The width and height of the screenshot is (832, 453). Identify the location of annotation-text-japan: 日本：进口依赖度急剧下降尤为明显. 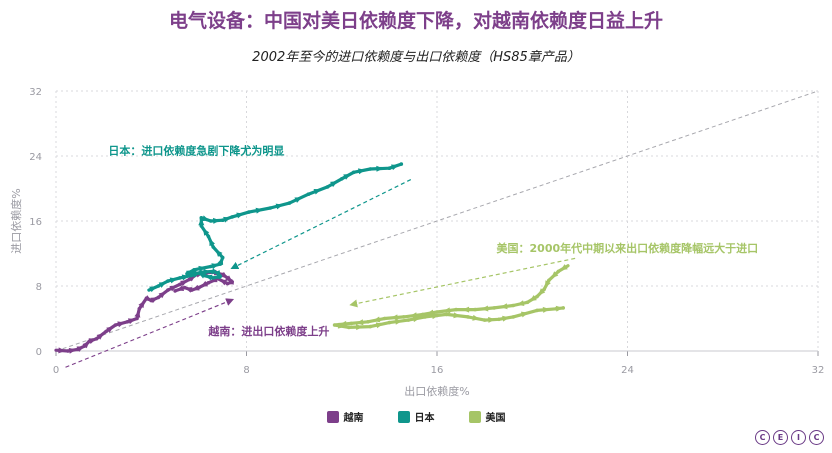
(196, 150).